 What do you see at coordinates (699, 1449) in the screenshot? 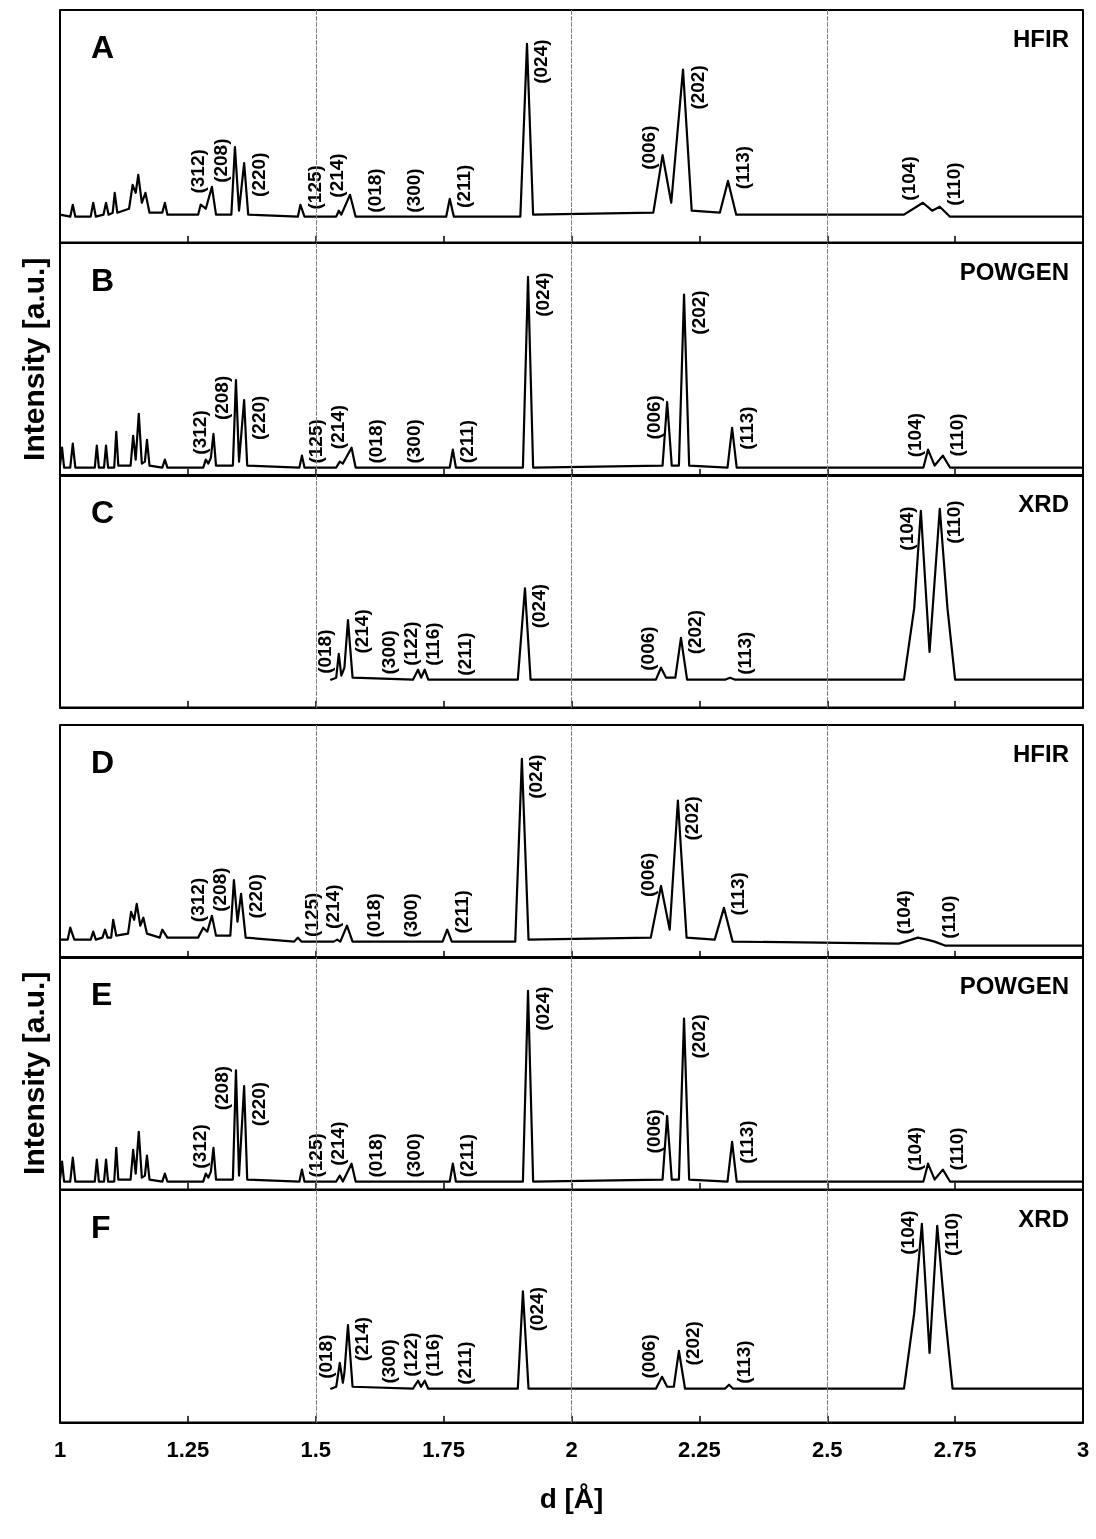
I see `x-tick-label: 2.25` at bounding box center [699, 1449].